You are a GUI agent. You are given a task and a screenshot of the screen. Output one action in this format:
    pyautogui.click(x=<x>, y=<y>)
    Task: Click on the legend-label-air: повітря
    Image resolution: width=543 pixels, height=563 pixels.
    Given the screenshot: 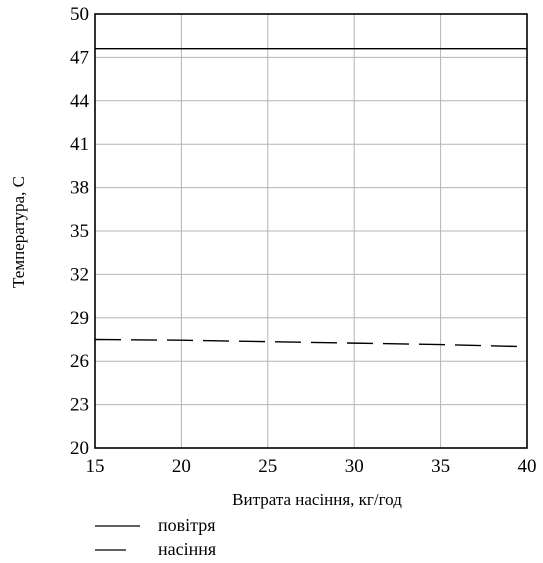 What is the action you would take?
    pyautogui.click(x=187, y=525)
    